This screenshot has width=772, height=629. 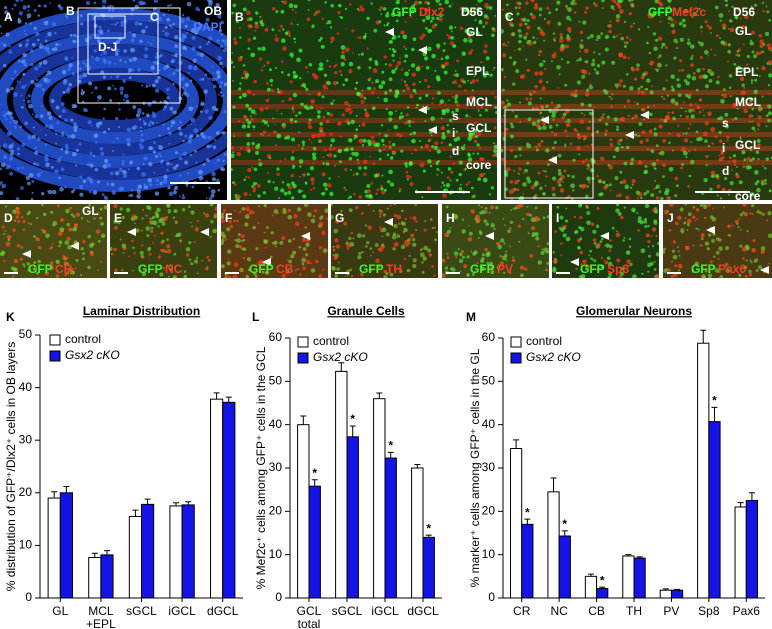 I want to click on micrograph, so click(x=717, y=241).